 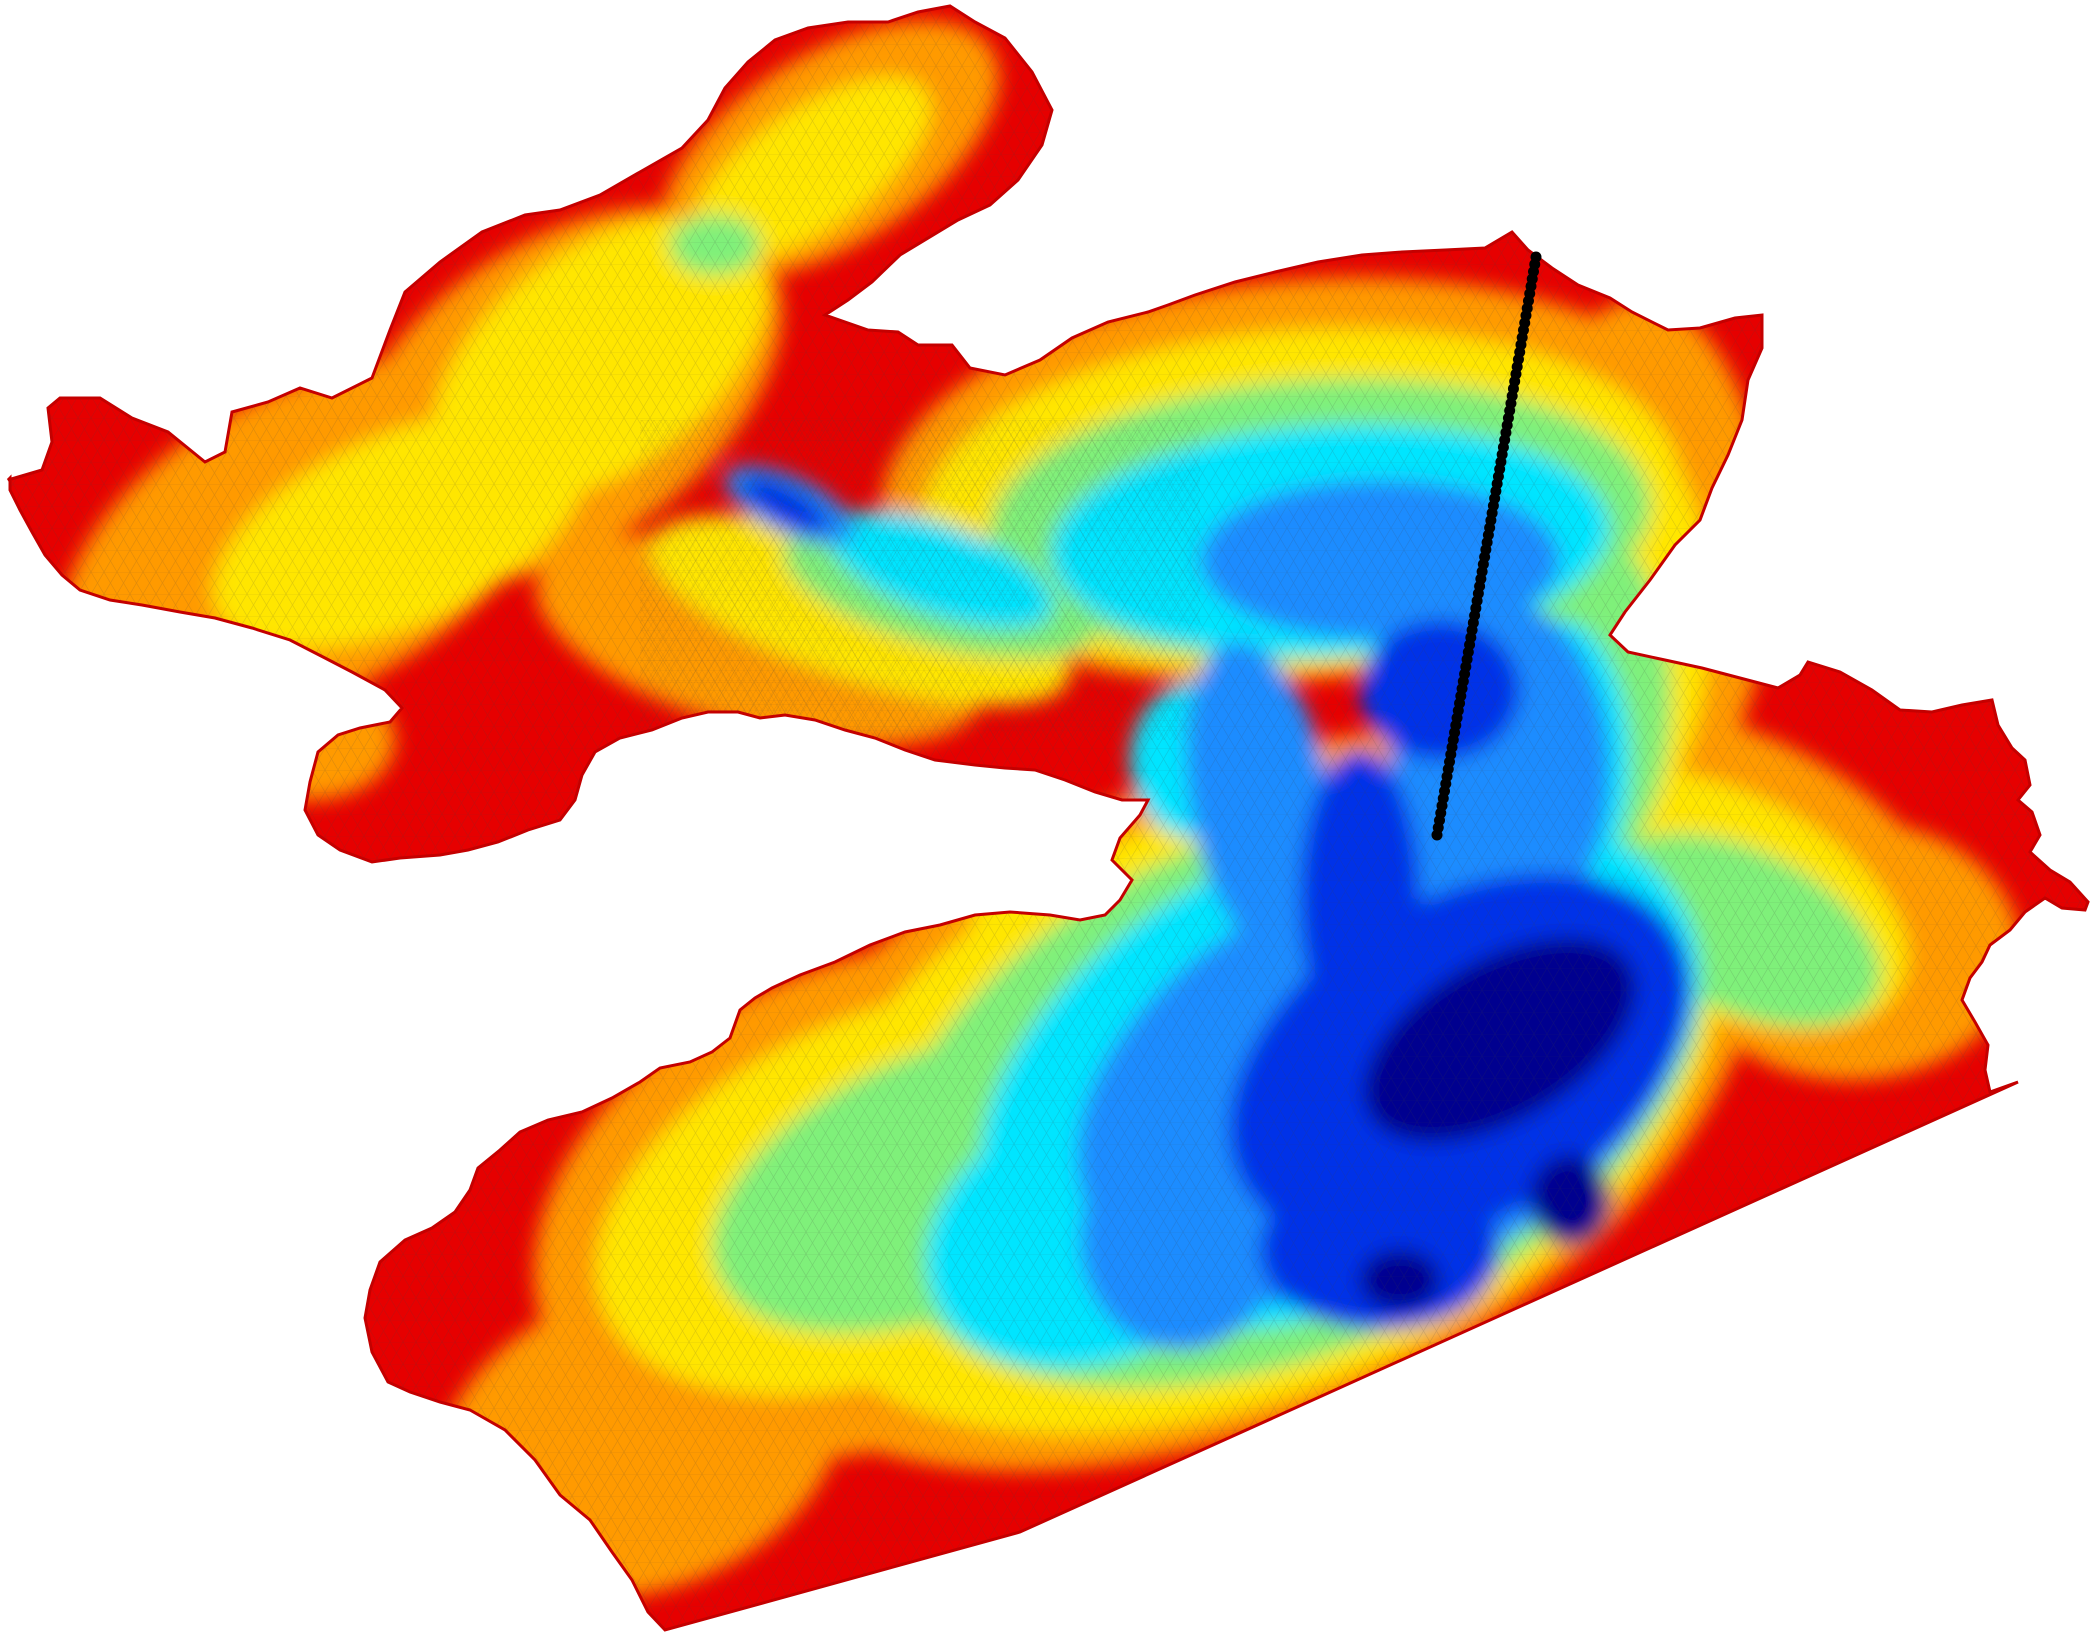 What do you see at coordinates (920, 580) in the screenshot?
I see `mesh-overlay-fine` at bounding box center [920, 580].